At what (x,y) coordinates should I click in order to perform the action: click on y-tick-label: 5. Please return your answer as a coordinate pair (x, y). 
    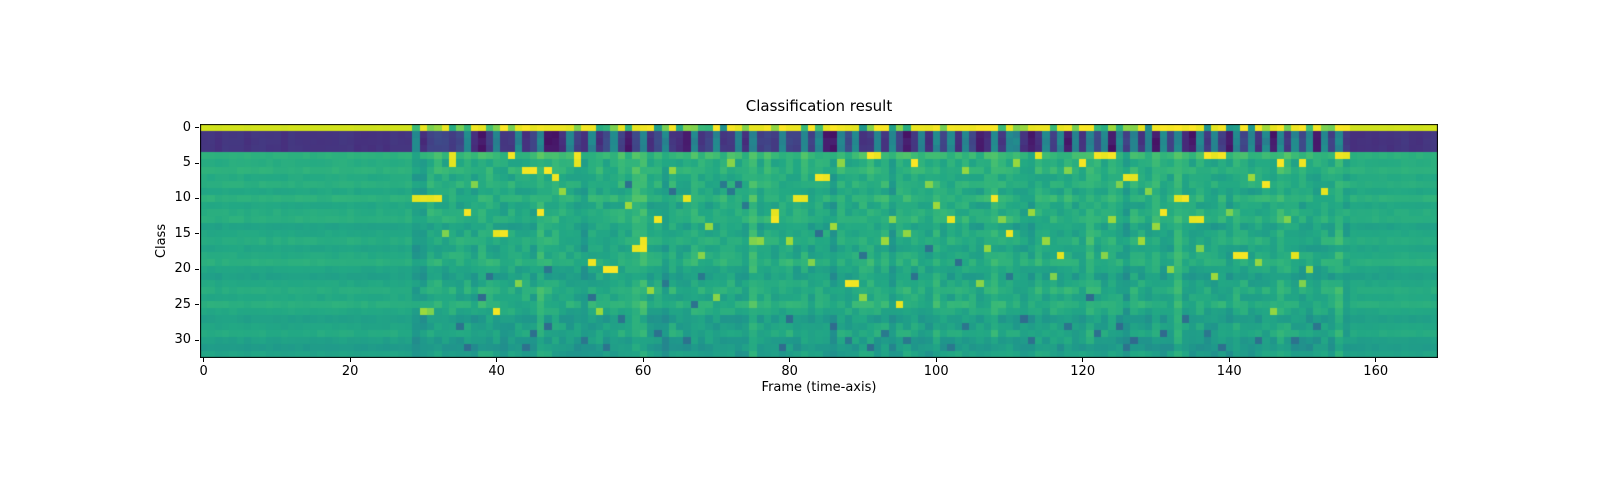
    Looking at the image, I should click on (186, 162).